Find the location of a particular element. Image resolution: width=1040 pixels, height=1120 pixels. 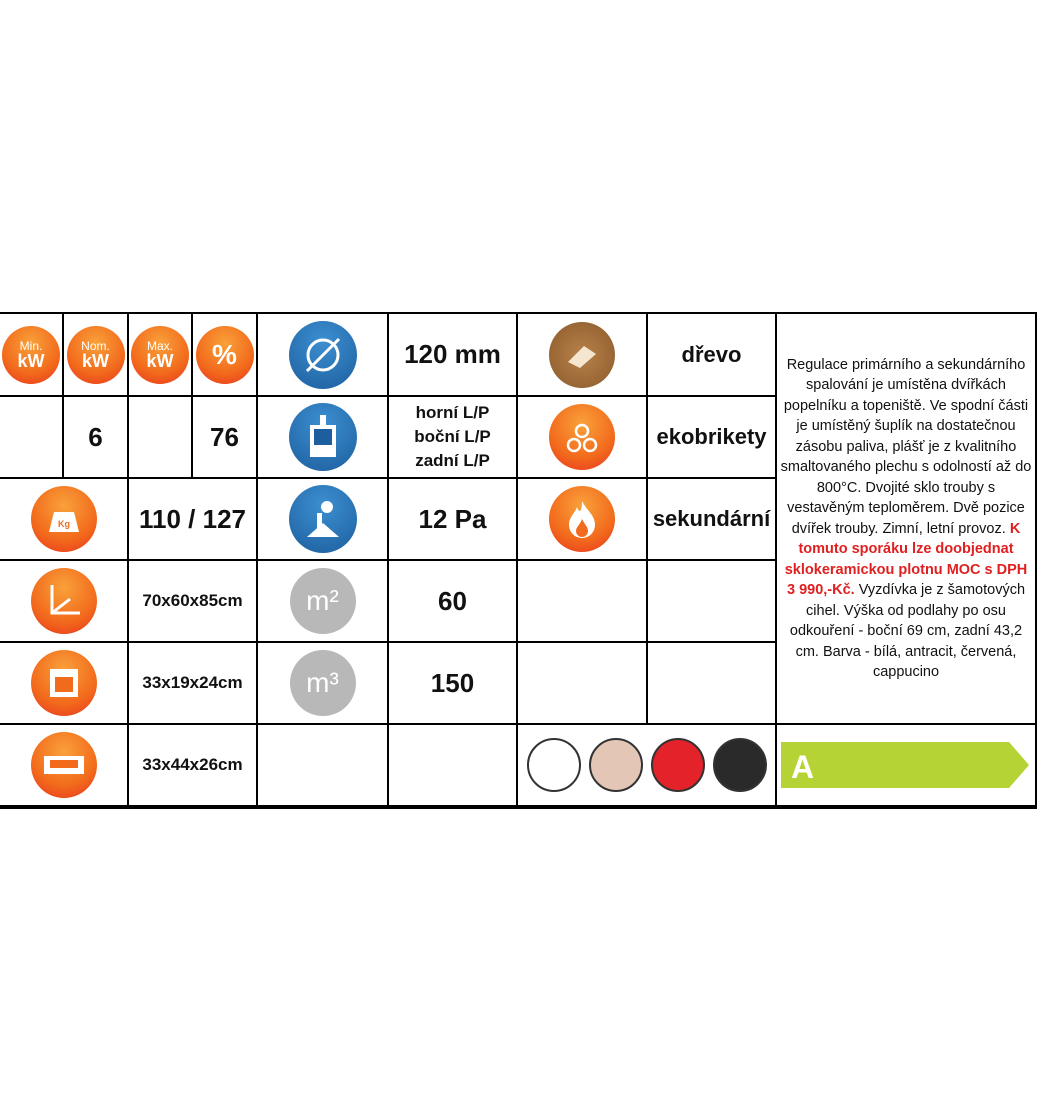

briquette-icon-cell is located at coordinates (583, 438).